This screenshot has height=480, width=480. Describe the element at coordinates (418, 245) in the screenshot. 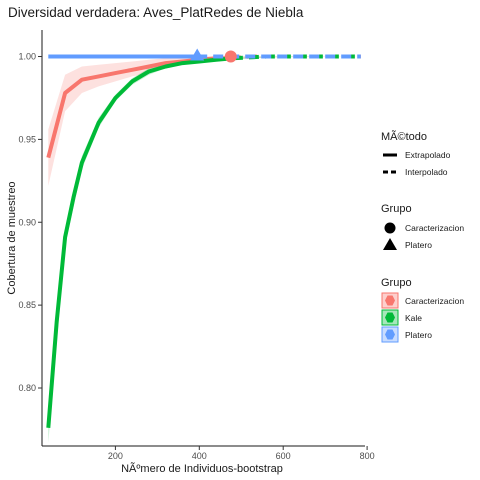

I see `legend-shape-label-1: Platero` at that location.